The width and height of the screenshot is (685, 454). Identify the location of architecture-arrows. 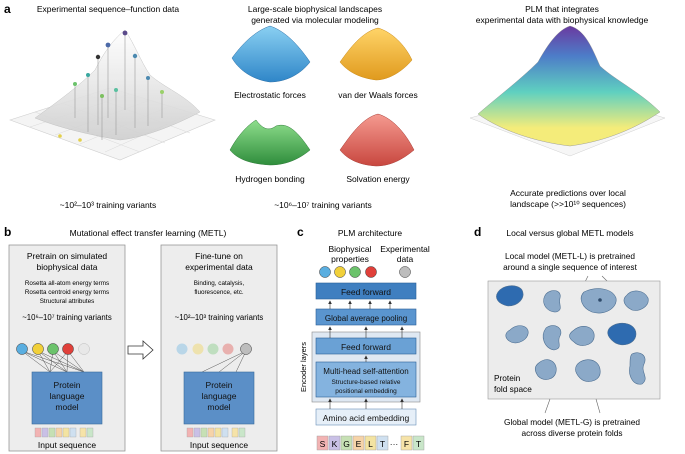
(366, 354).